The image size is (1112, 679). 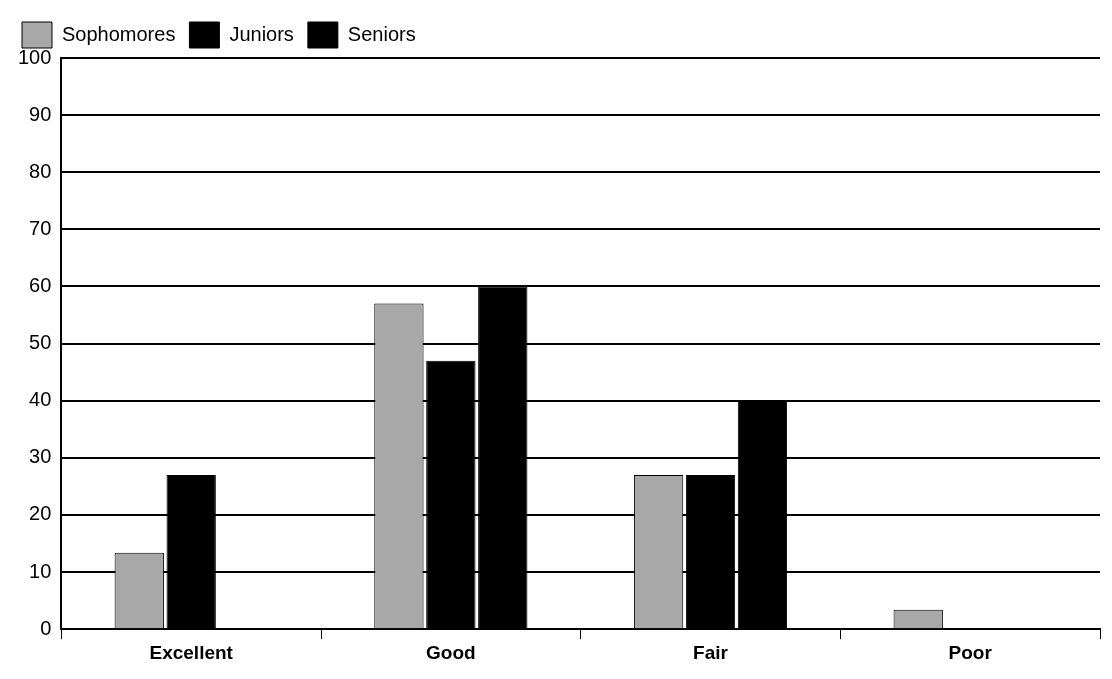 What do you see at coordinates (40, 456) in the screenshot?
I see `y-tick-label: 30` at bounding box center [40, 456].